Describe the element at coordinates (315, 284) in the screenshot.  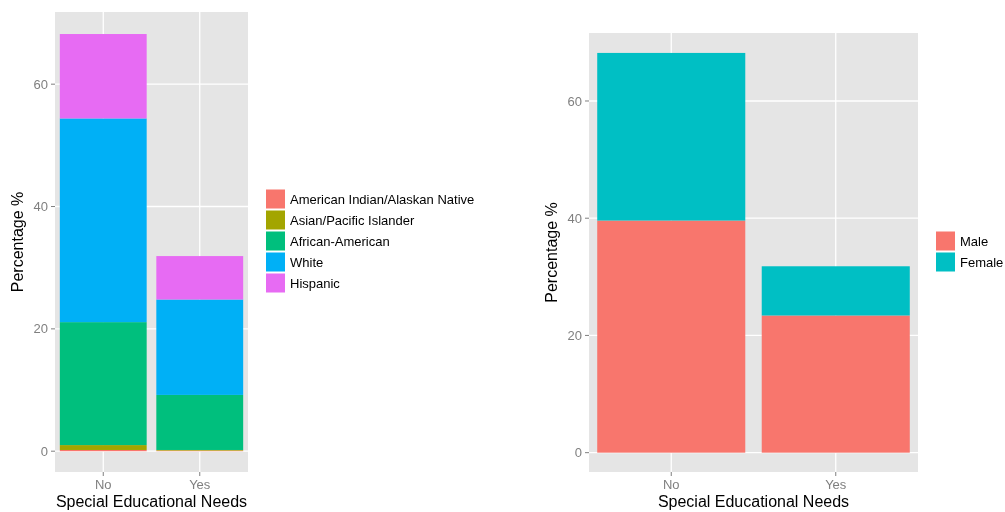
I see `legend-label: Hispanic` at that location.